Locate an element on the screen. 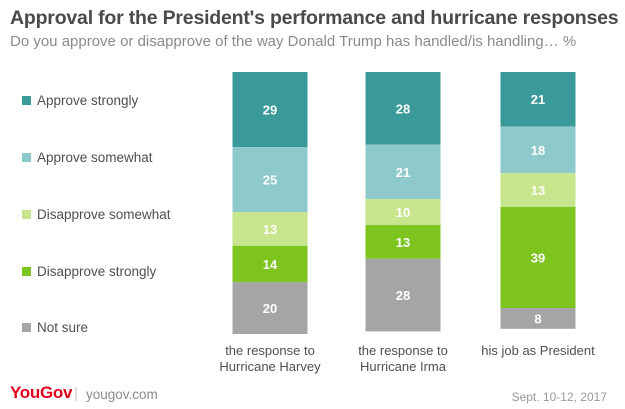 This screenshot has height=409, width=625. legend-item-4: Not sure is located at coordinates (55, 328).